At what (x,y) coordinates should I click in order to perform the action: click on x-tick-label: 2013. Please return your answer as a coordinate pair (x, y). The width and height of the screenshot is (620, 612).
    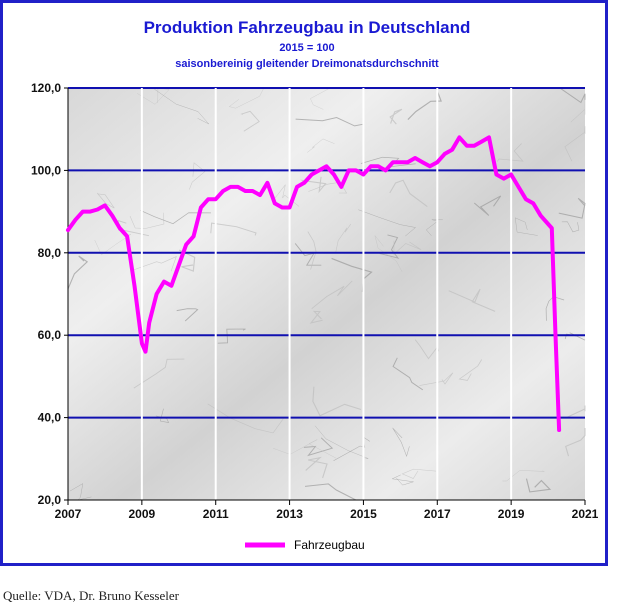
    Looking at the image, I should click on (289, 514).